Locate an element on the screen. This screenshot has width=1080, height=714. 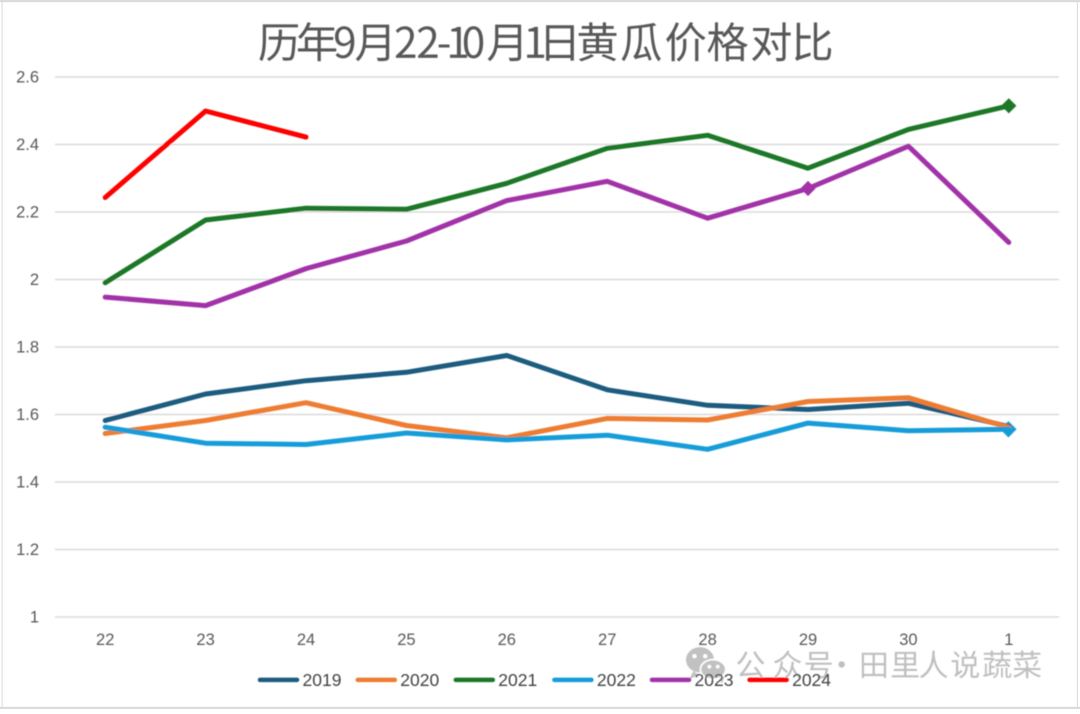
svg-text: 2 is located at coordinates (34, 280).